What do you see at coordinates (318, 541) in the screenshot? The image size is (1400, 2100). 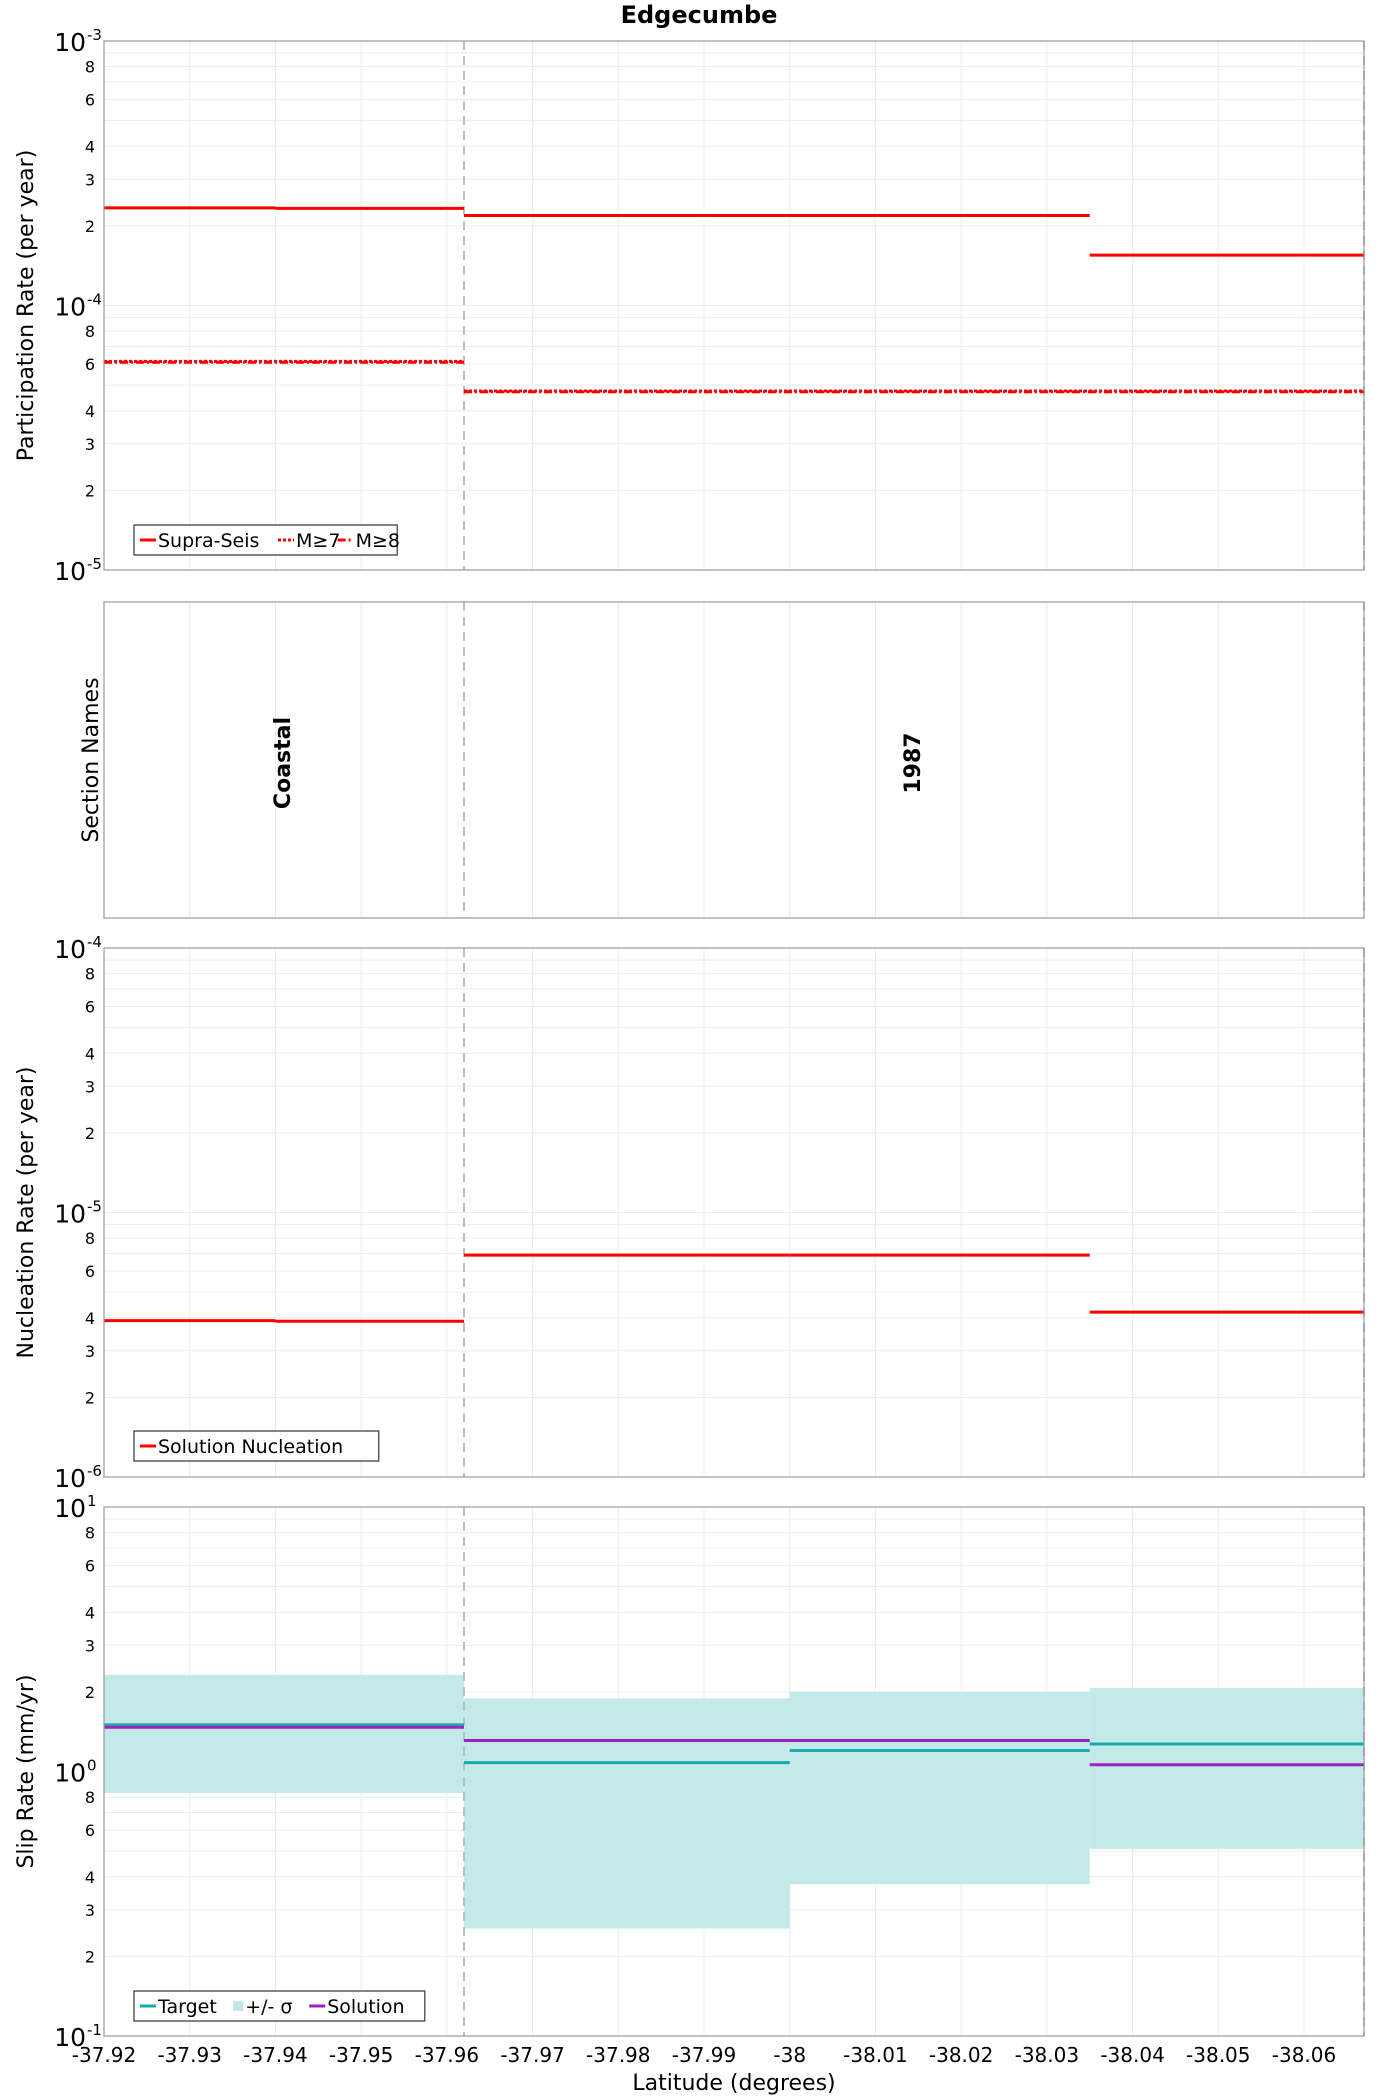 I see `legend-label: M≥7` at bounding box center [318, 541].